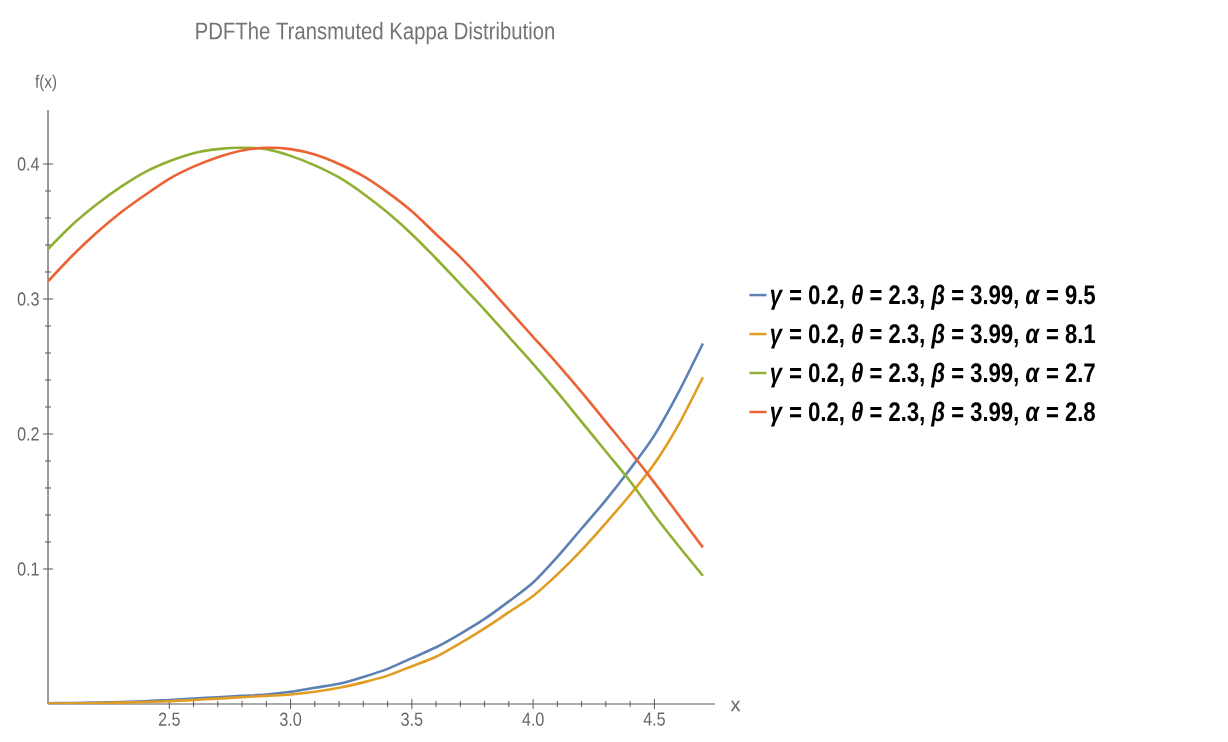 The height and width of the screenshot is (742, 1228). What do you see at coordinates (46, 83) in the screenshot?
I see `y-axis-title: f(x)` at bounding box center [46, 83].